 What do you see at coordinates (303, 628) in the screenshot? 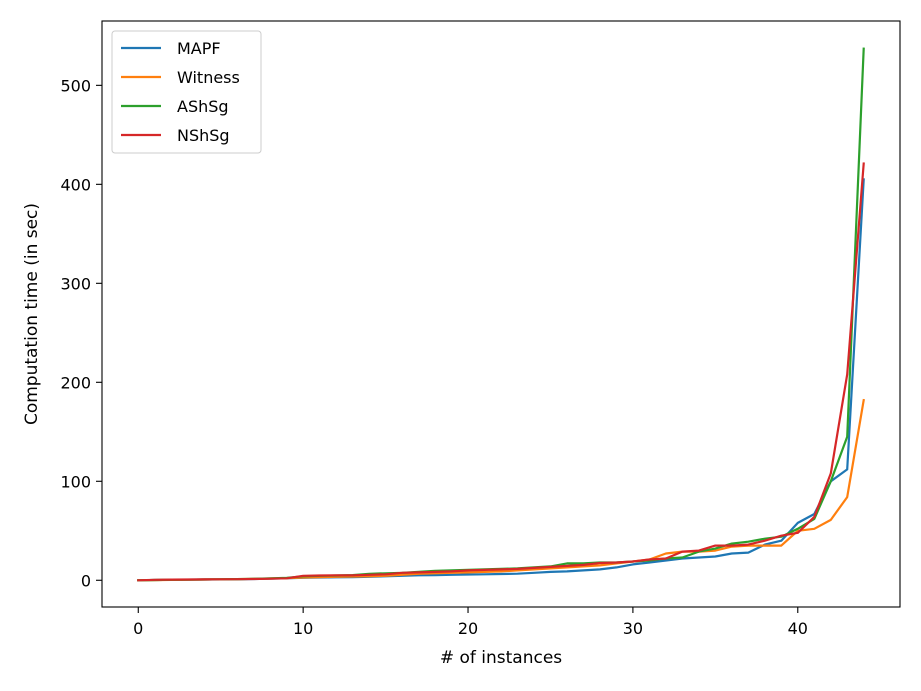
I see `x-tick-label: 10` at bounding box center [303, 628].